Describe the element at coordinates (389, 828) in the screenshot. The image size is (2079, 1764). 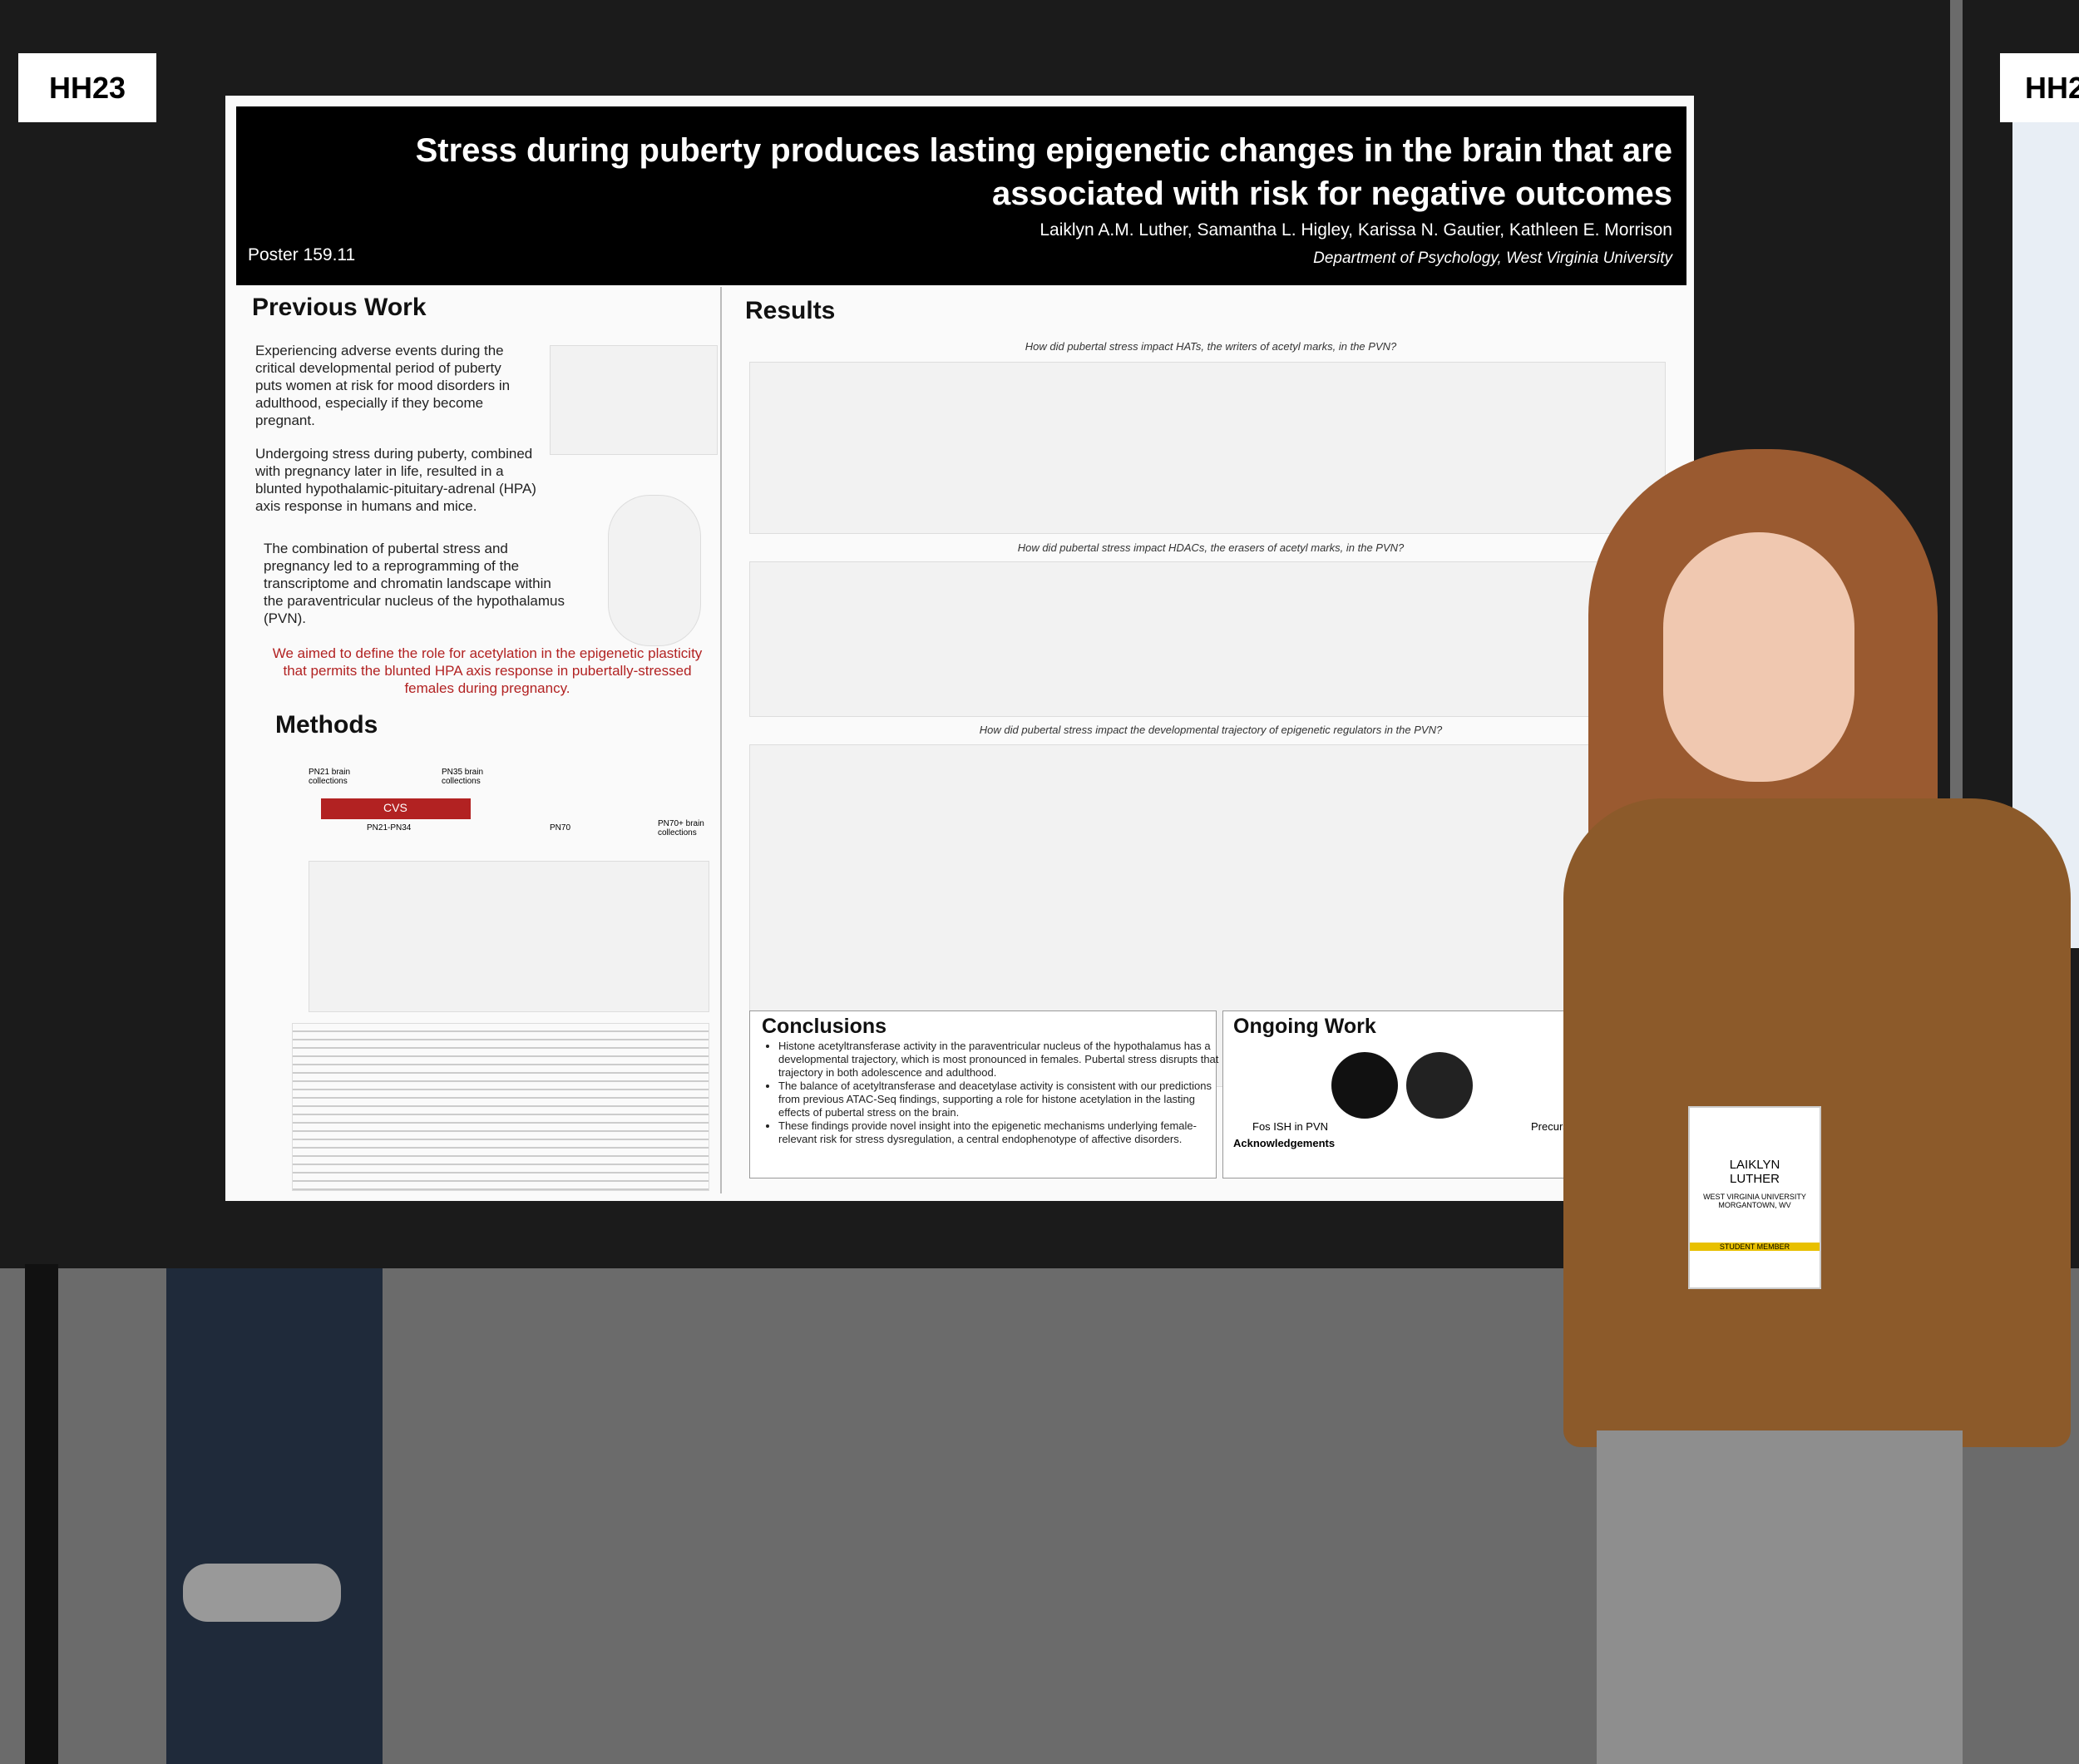
I see `timeline: PN21-PN34` at that location.